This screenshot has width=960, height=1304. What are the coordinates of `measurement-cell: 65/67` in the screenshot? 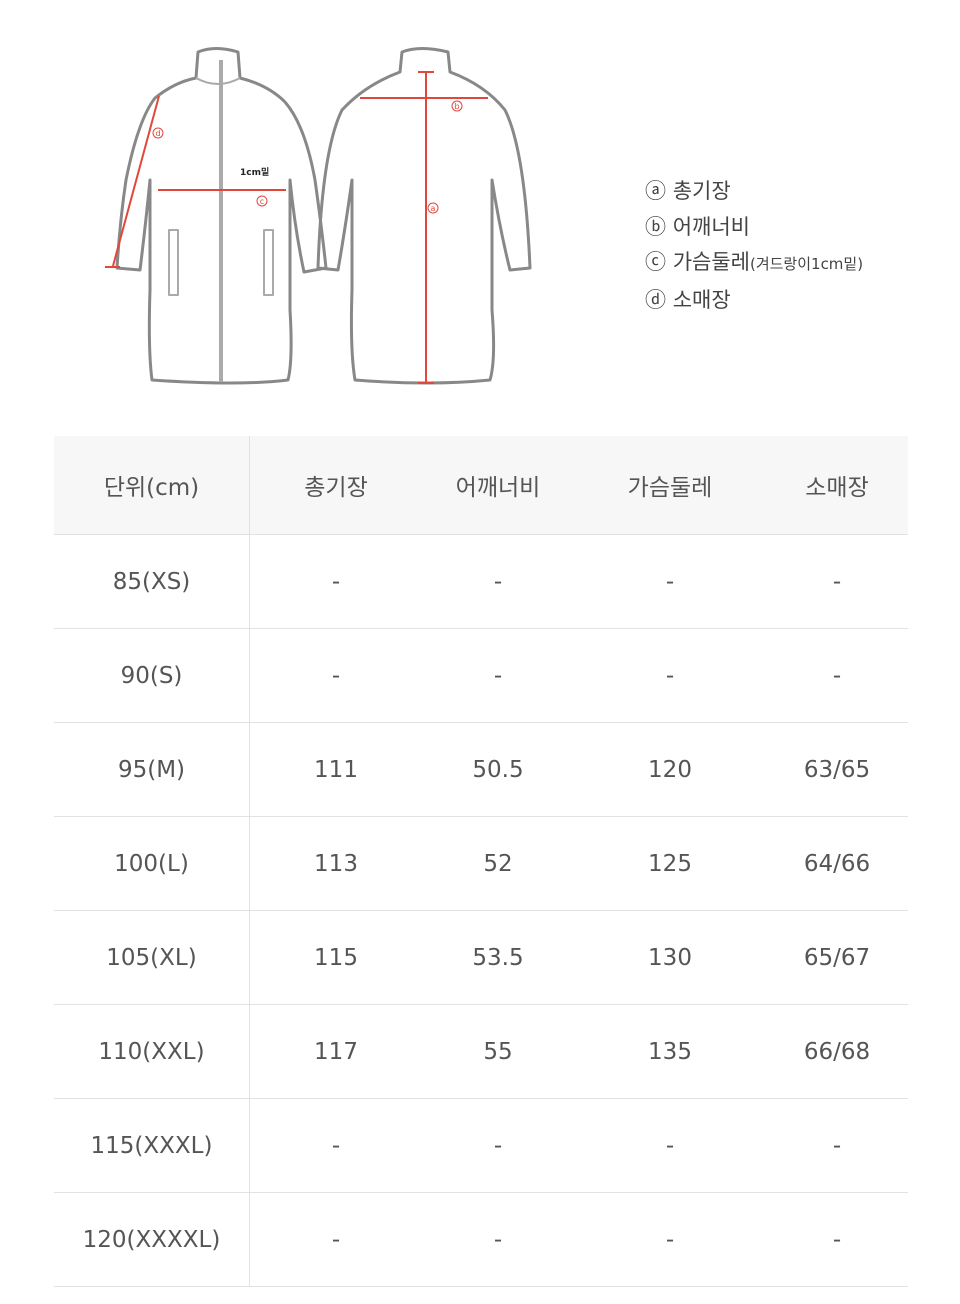 It's located at (837, 957).